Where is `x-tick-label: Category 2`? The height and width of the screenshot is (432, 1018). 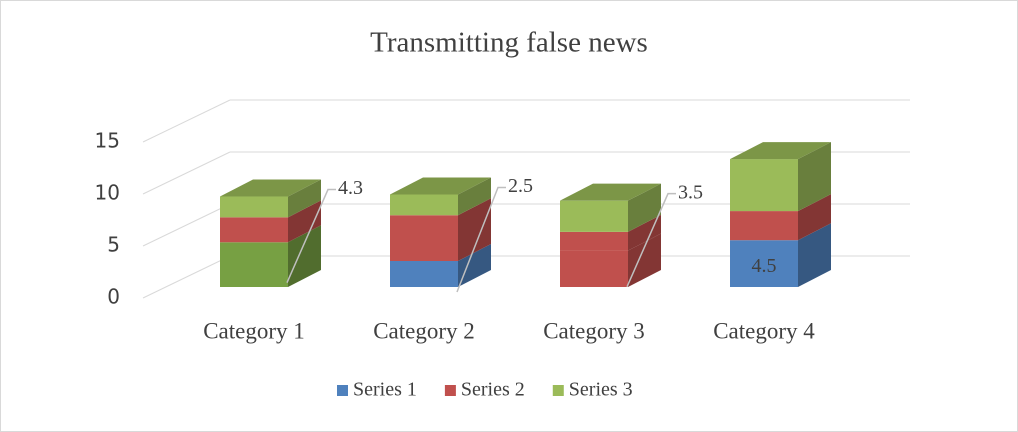 x-tick-label: Category 2 is located at coordinates (424, 330).